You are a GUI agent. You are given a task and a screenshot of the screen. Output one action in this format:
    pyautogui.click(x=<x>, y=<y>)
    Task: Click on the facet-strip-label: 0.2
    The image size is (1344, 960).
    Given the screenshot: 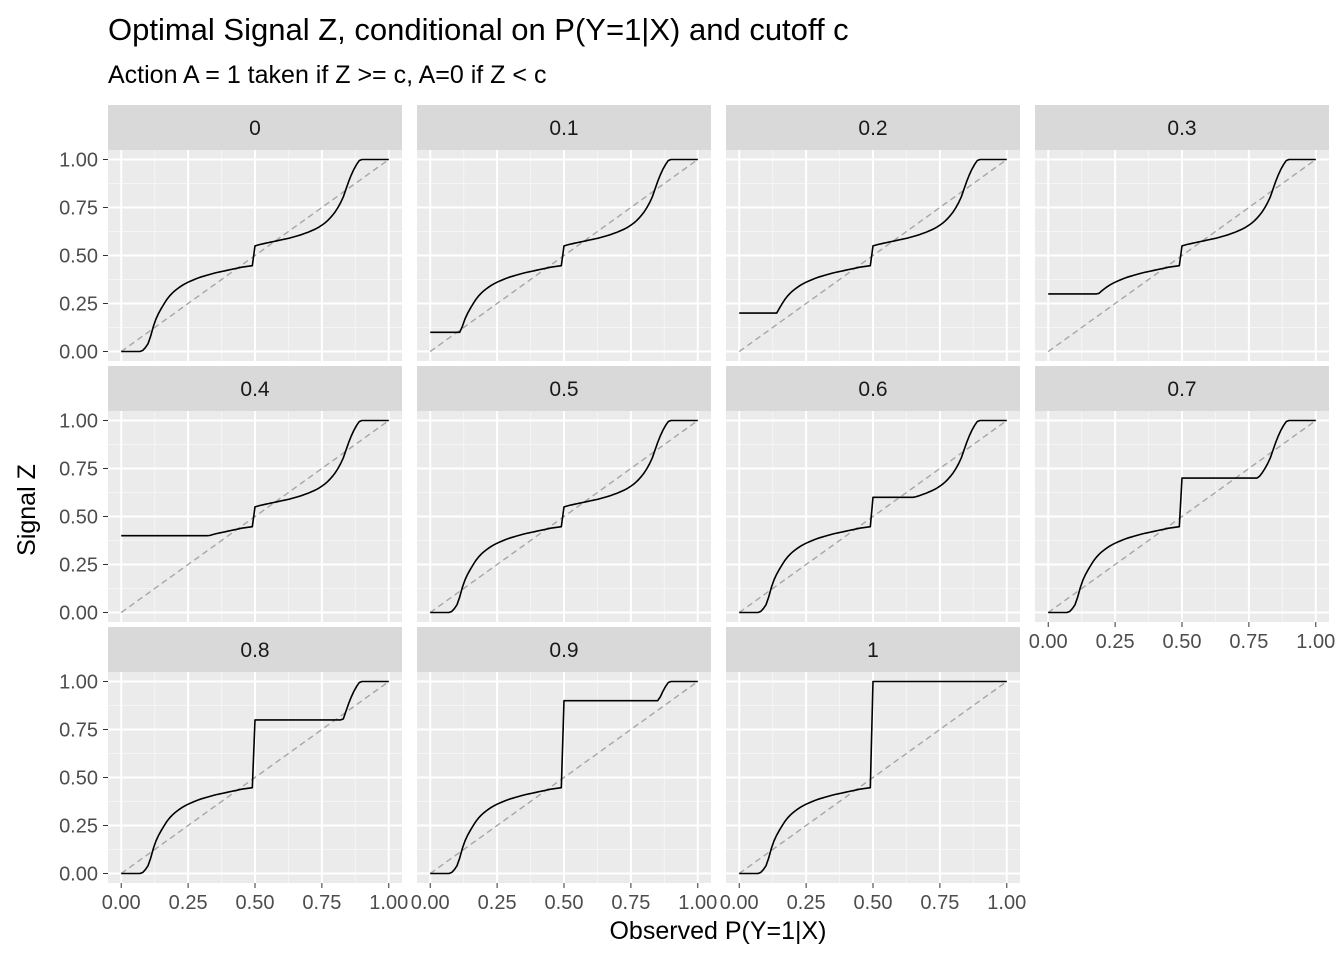 What is the action you would take?
    pyautogui.click(x=872, y=128)
    